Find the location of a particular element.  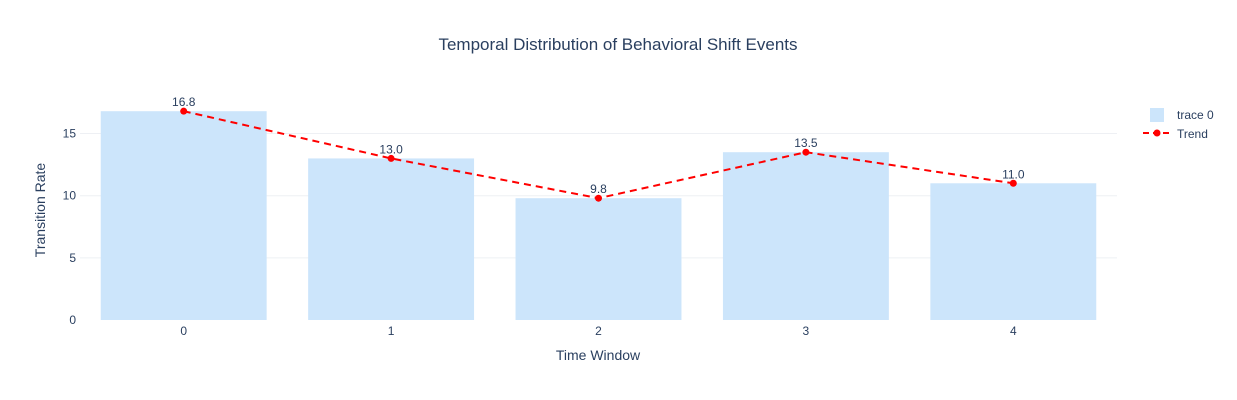

y-tick-label: 10 is located at coordinates (70, 196).